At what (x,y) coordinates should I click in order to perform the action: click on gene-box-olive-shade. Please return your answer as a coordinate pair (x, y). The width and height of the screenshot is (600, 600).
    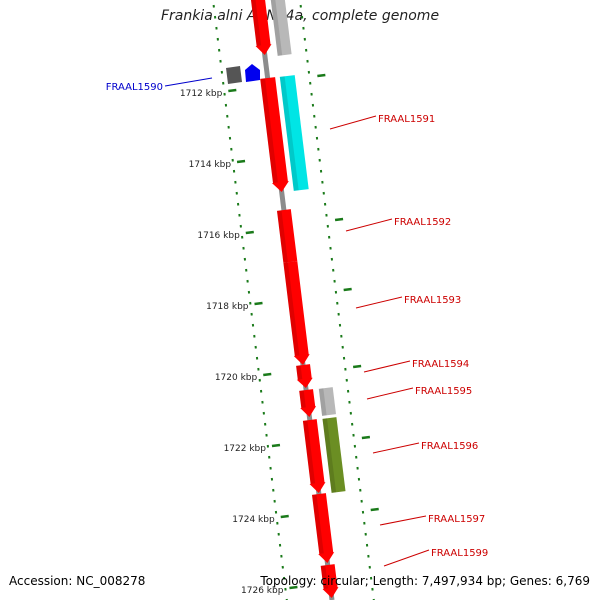
    Looking at the image, I should click on (329, 455).